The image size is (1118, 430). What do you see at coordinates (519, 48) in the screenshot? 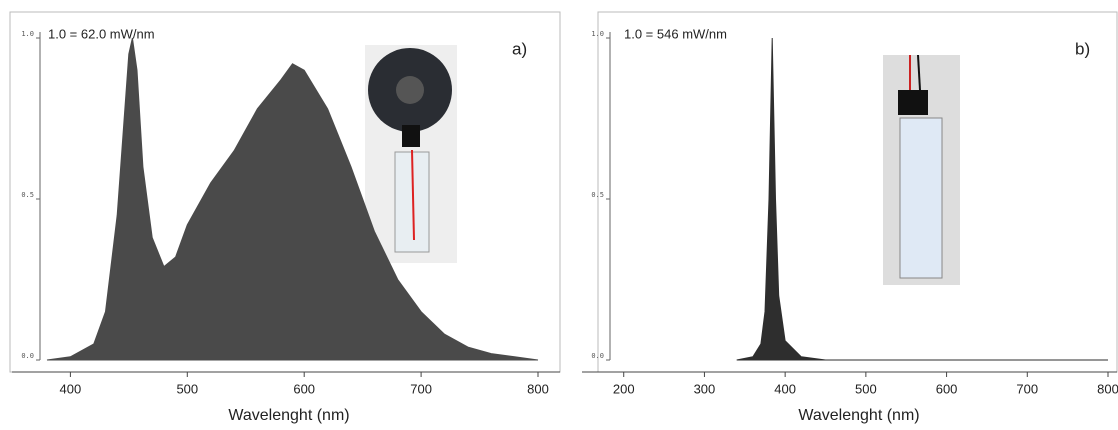
I see `panel-label: a)` at bounding box center [519, 48].